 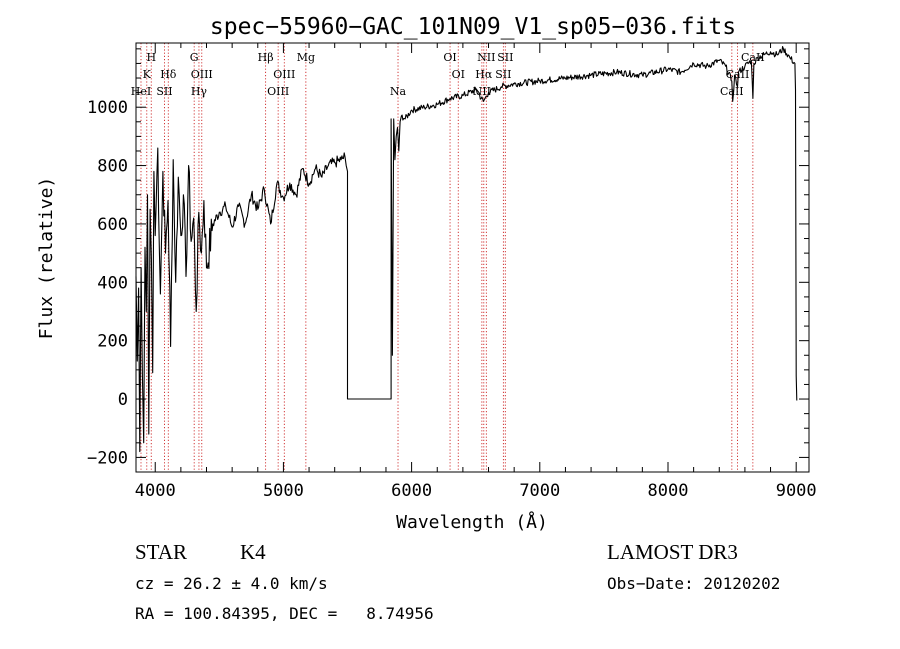 I want to click on y-tick-label: 600, so click(x=112, y=225).